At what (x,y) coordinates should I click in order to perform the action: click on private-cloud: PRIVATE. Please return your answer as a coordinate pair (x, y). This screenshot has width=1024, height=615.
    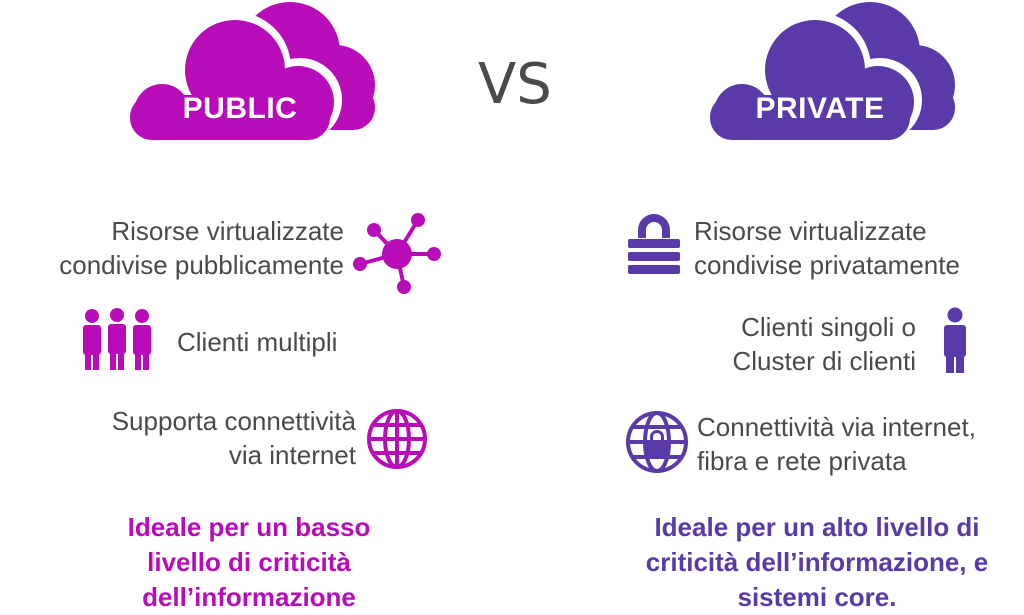
    Looking at the image, I should click on (830, 75).